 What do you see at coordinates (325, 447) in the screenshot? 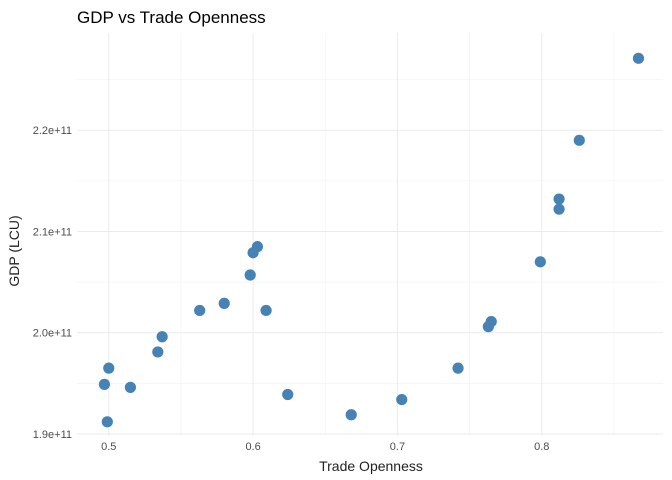
I see `x-axis-tick-labels: 0.5 0.6 0.7 0.8` at bounding box center [325, 447].